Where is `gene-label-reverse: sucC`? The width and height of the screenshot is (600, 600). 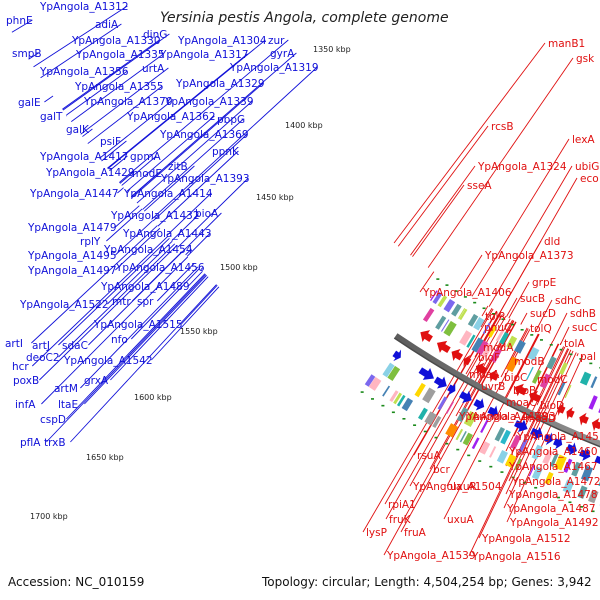
gene-label-reverse: sucC is located at coordinates (584, 328).